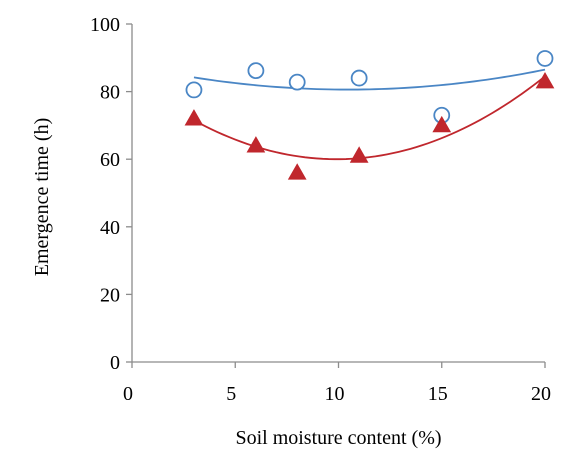  Describe the element at coordinates (42, 197) in the screenshot. I see `y-axis-title: Emergence time (h)` at that location.